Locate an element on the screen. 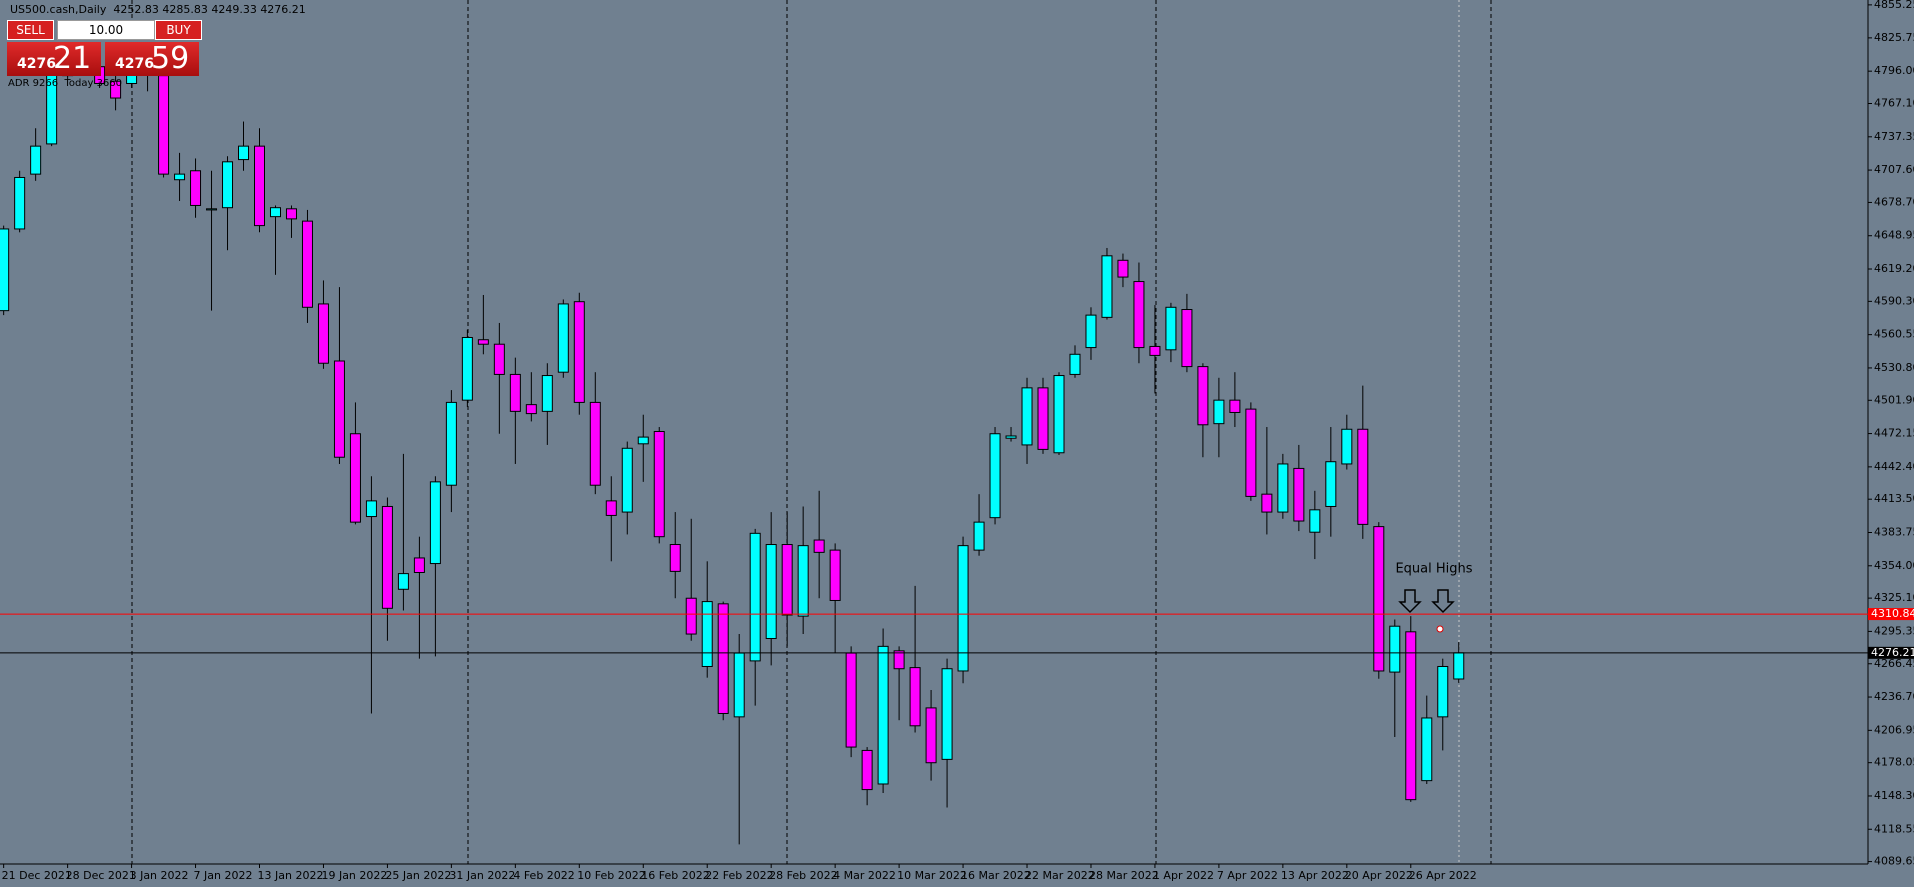 The width and height of the screenshot is (1914, 887). x-tick-label: 4 Feb 2022 is located at coordinates (543, 875).